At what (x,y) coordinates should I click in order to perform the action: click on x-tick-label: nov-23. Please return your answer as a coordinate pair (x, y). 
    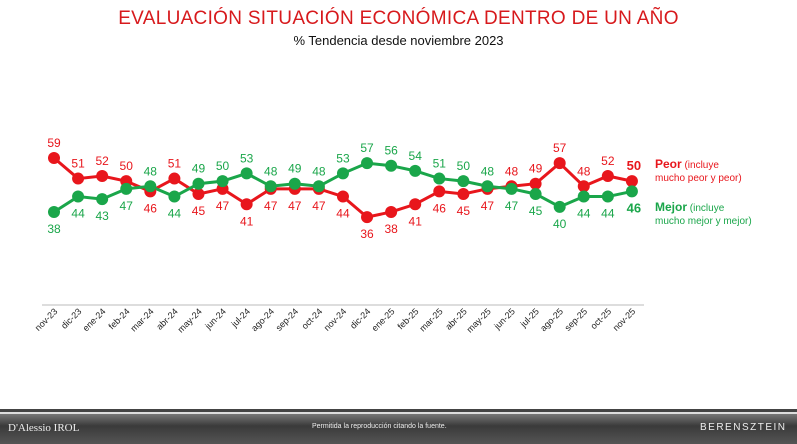
    Looking at the image, I should click on (46, 319).